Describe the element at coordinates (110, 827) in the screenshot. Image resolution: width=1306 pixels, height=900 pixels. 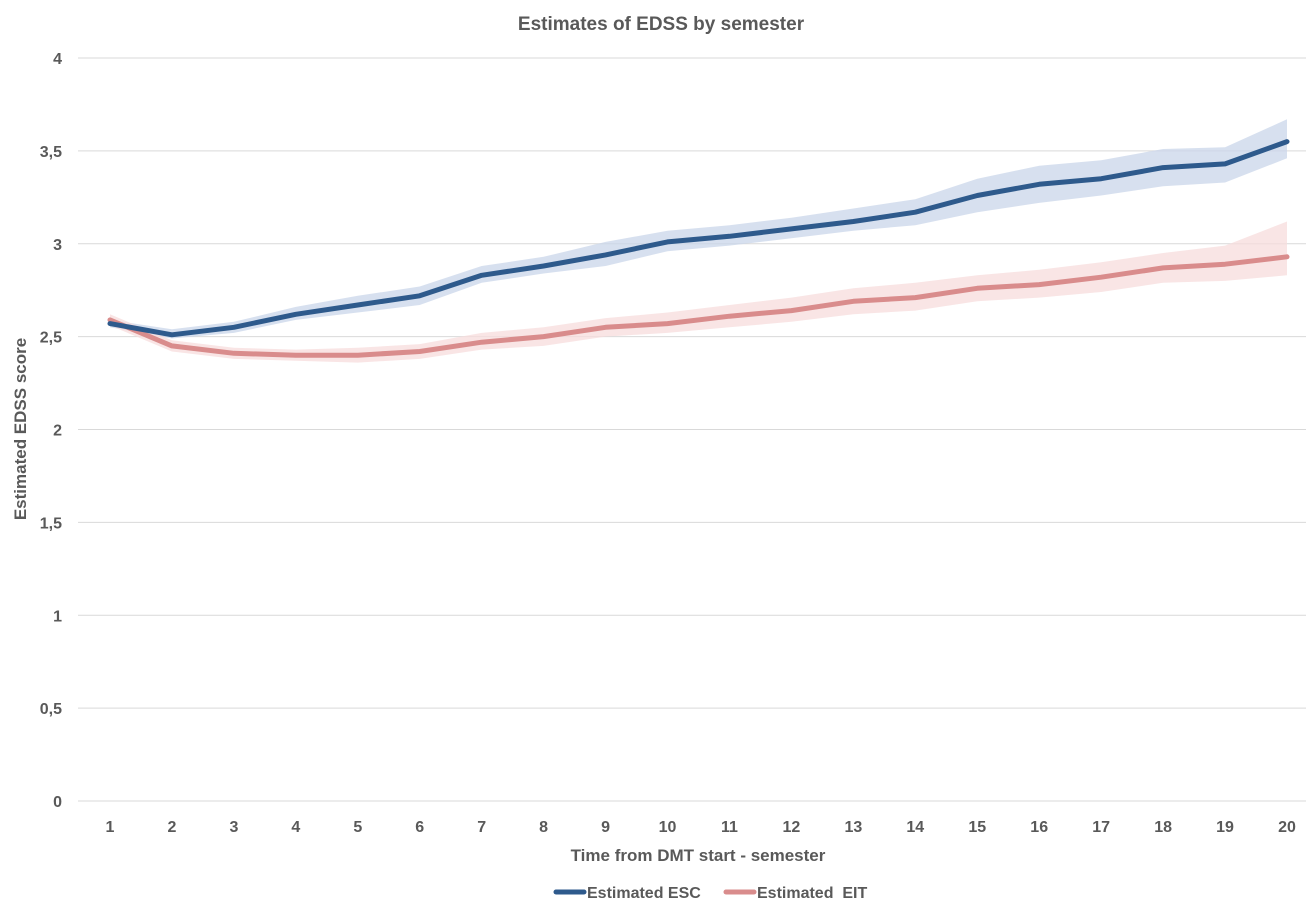
I see `x-tick-label: 1` at that location.